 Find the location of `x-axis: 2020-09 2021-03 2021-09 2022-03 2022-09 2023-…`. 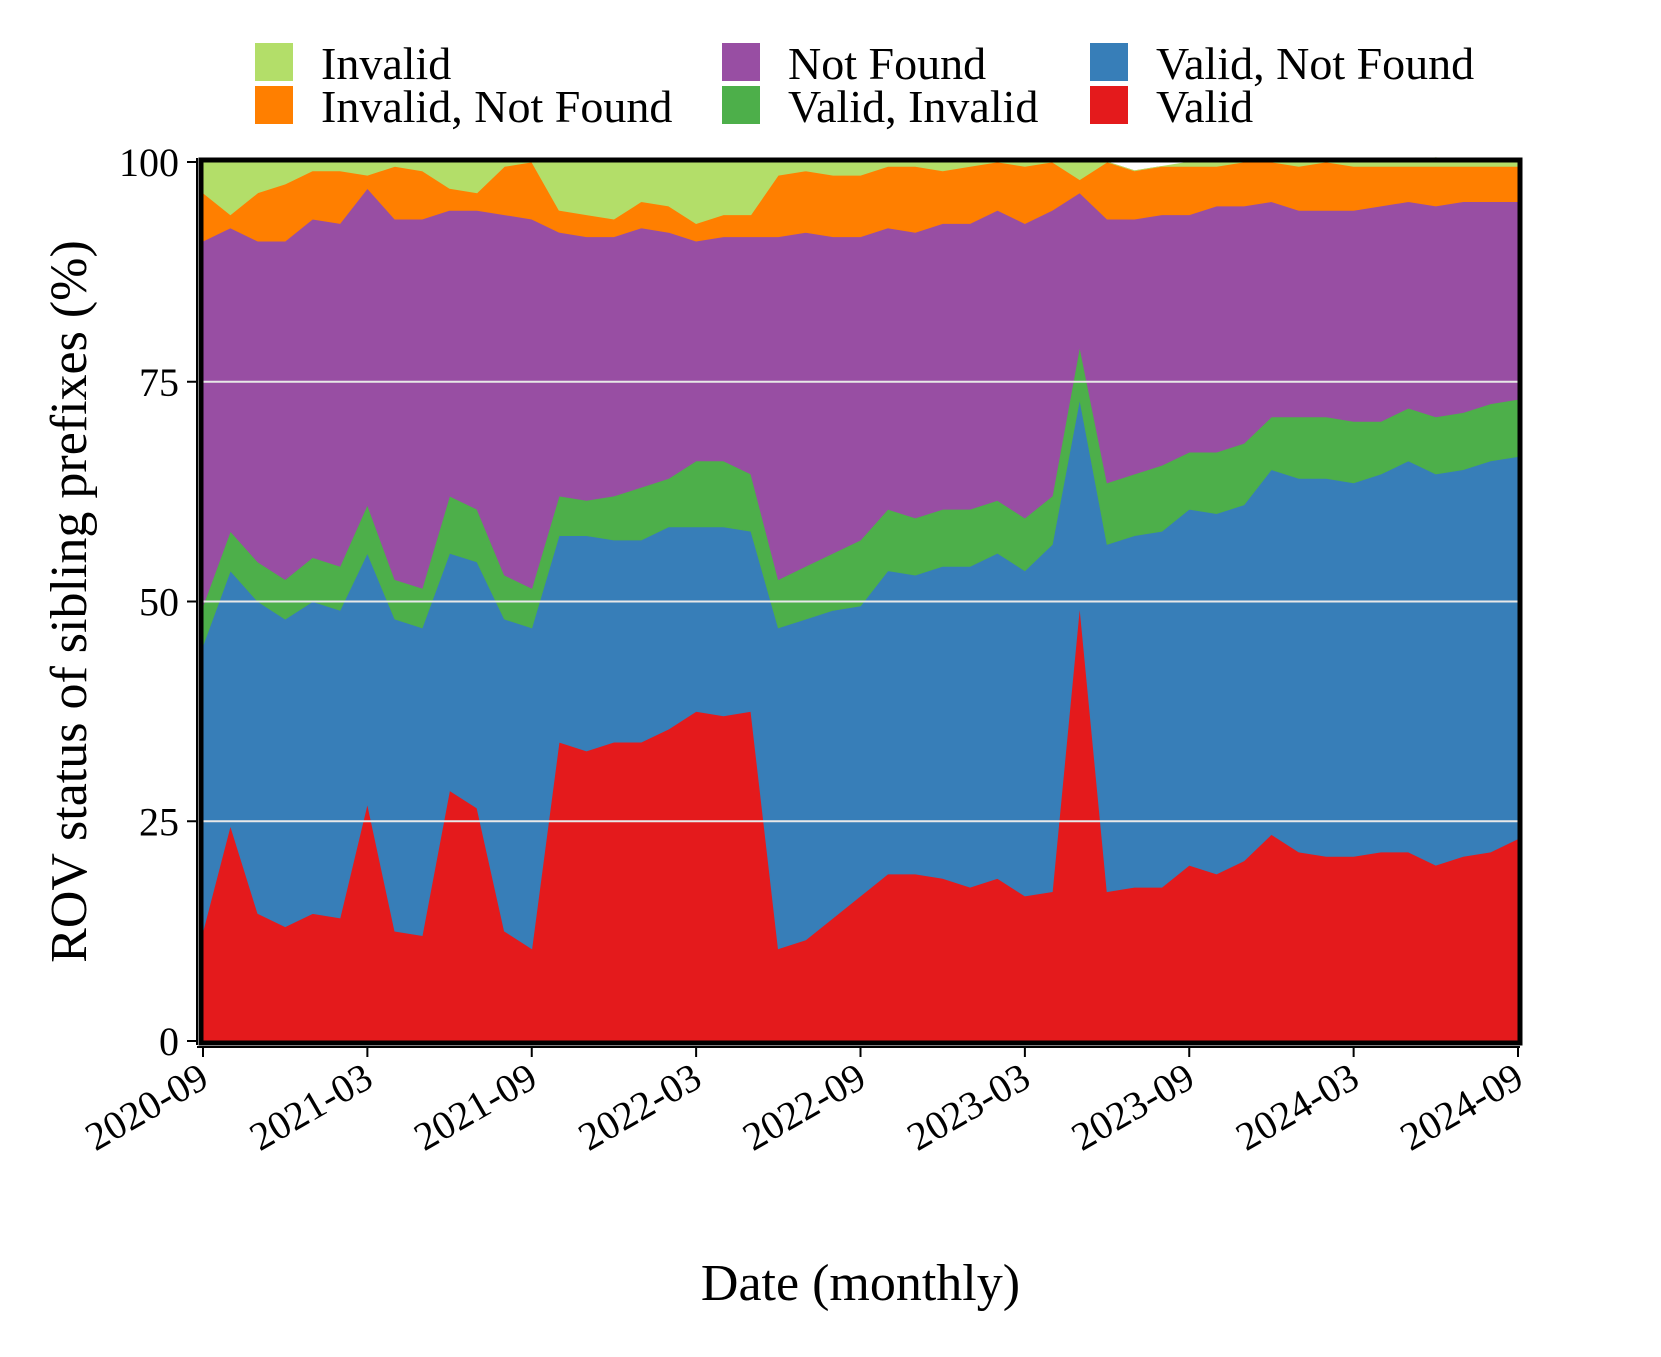

x-axis: 2020-09 2021-03 2021-09 2022-03 2022-09 2023-… is located at coordinates (804, 1103).